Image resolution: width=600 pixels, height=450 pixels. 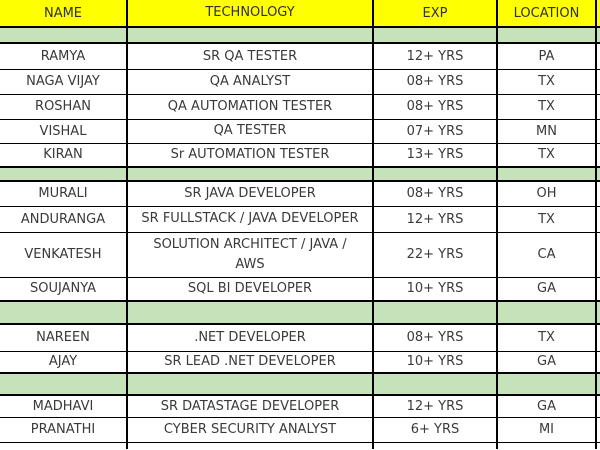 What do you see at coordinates (300, 289) in the screenshot?
I see `table-row: SOUJANYA SQL BI DEVELOPER 10+ YRS GA` at bounding box center [300, 289].